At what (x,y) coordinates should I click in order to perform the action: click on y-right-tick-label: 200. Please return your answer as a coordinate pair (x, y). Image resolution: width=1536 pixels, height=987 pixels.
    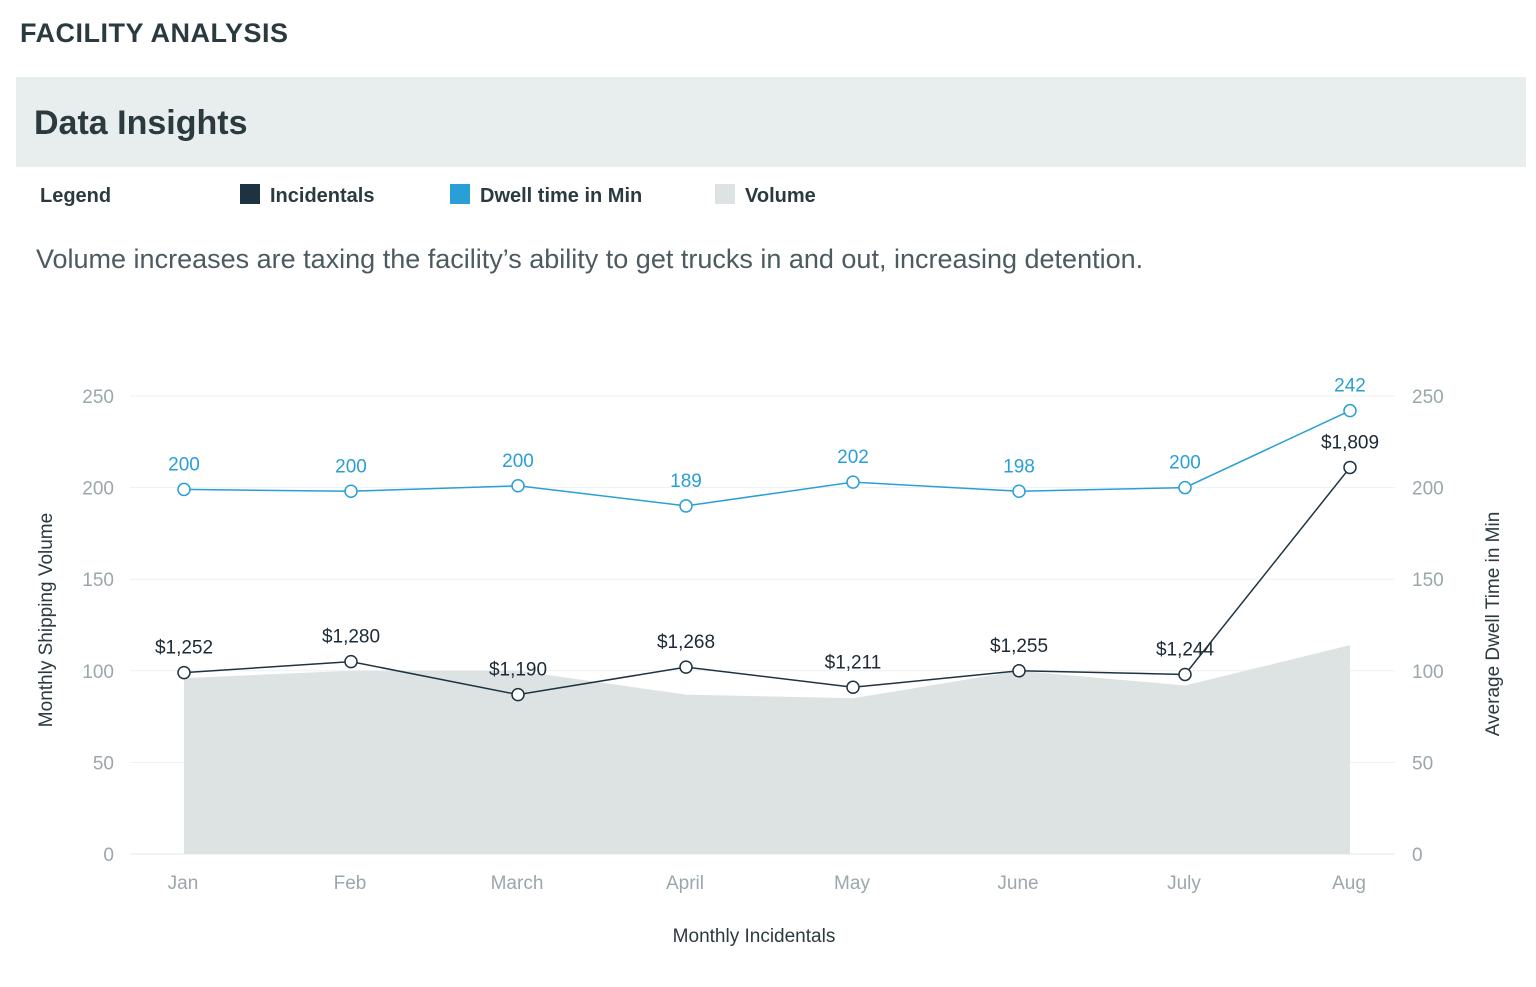
    Looking at the image, I should click on (1428, 489).